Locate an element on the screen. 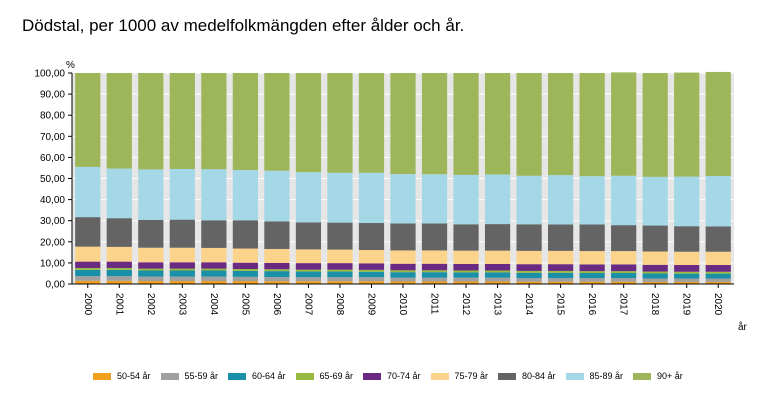 This screenshot has width=771, height=409. x-tick-label: 2014 is located at coordinates (528, 304).